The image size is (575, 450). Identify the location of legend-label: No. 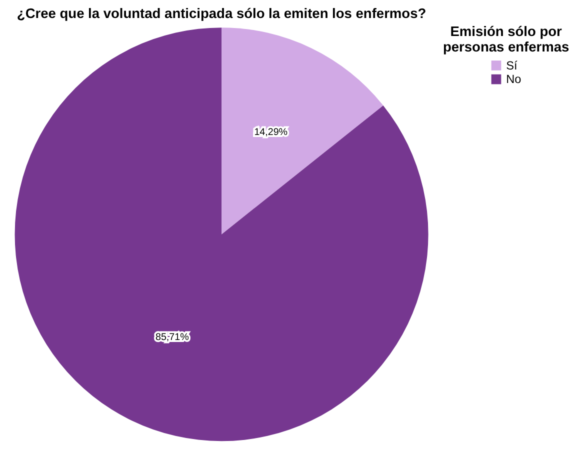
(514, 79).